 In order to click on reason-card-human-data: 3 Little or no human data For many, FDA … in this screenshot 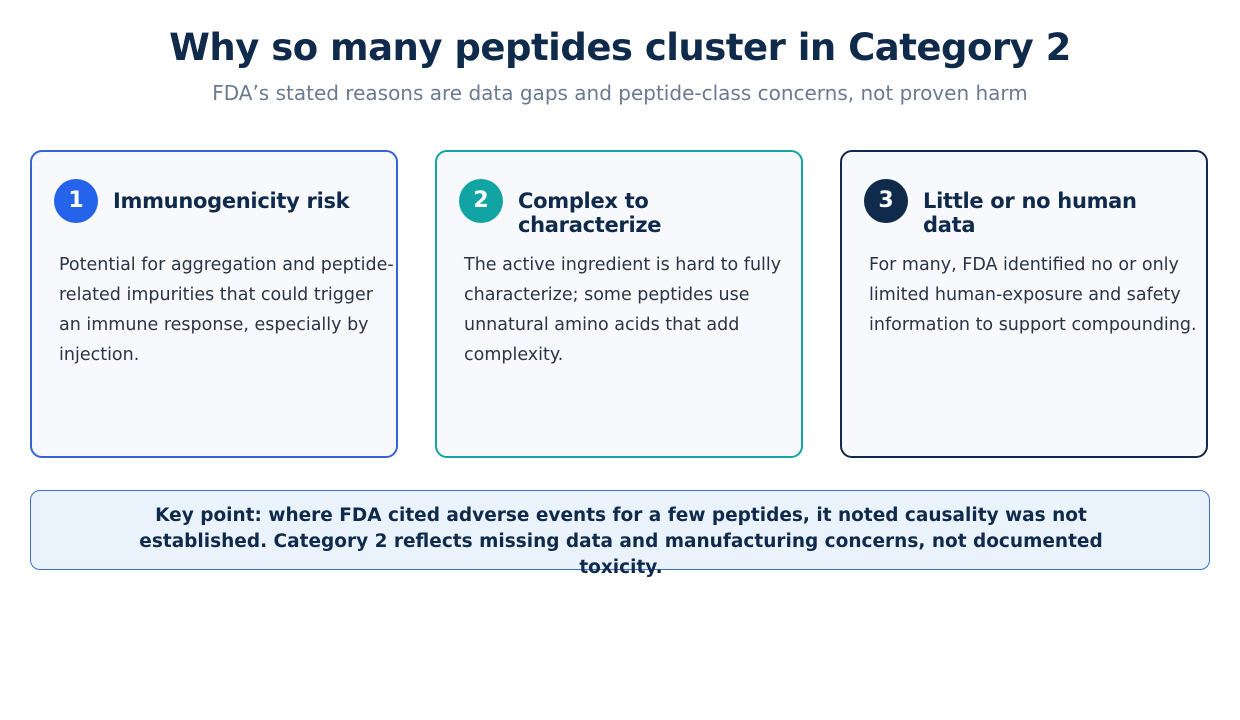, I will do `click(1024, 304)`.